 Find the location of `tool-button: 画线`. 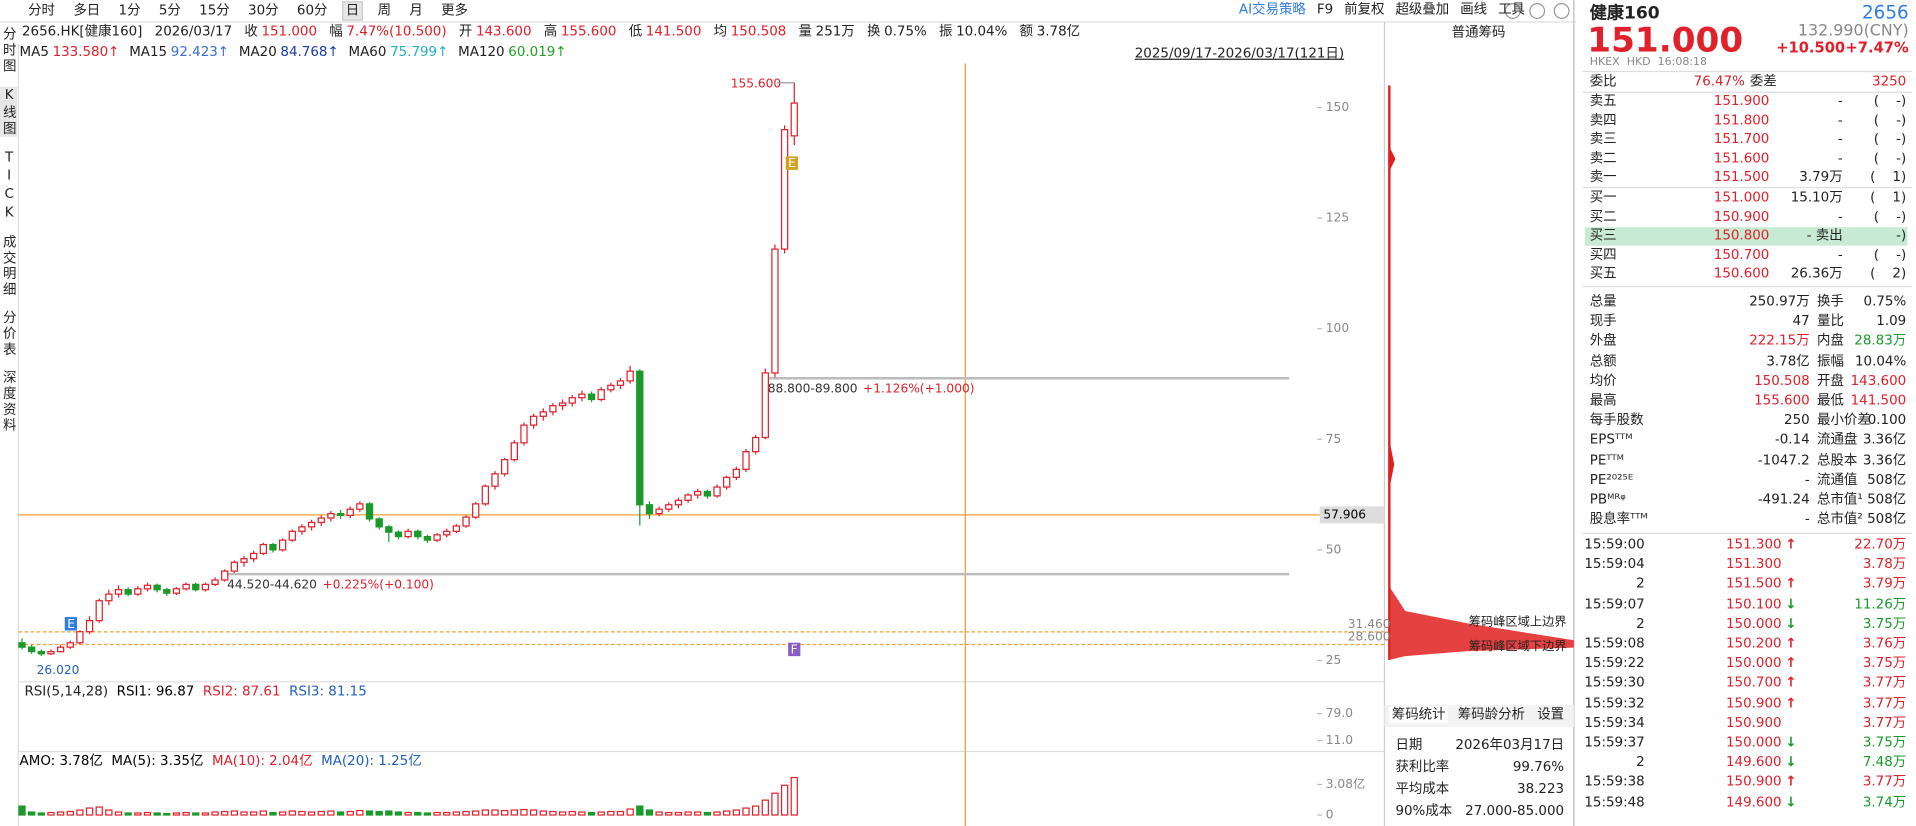

tool-button: 画线 is located at coordinates (1474, 9).